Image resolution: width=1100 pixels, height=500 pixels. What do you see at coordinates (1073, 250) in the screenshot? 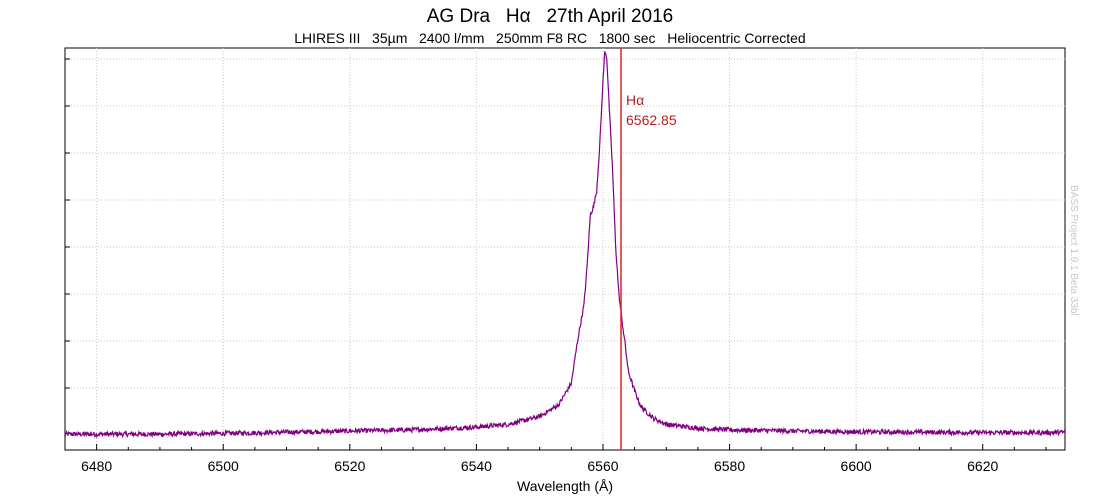
I see `software-watermark: BASS Project 1.9.1 Beta 33bl` at bounding box center [1073, 250].